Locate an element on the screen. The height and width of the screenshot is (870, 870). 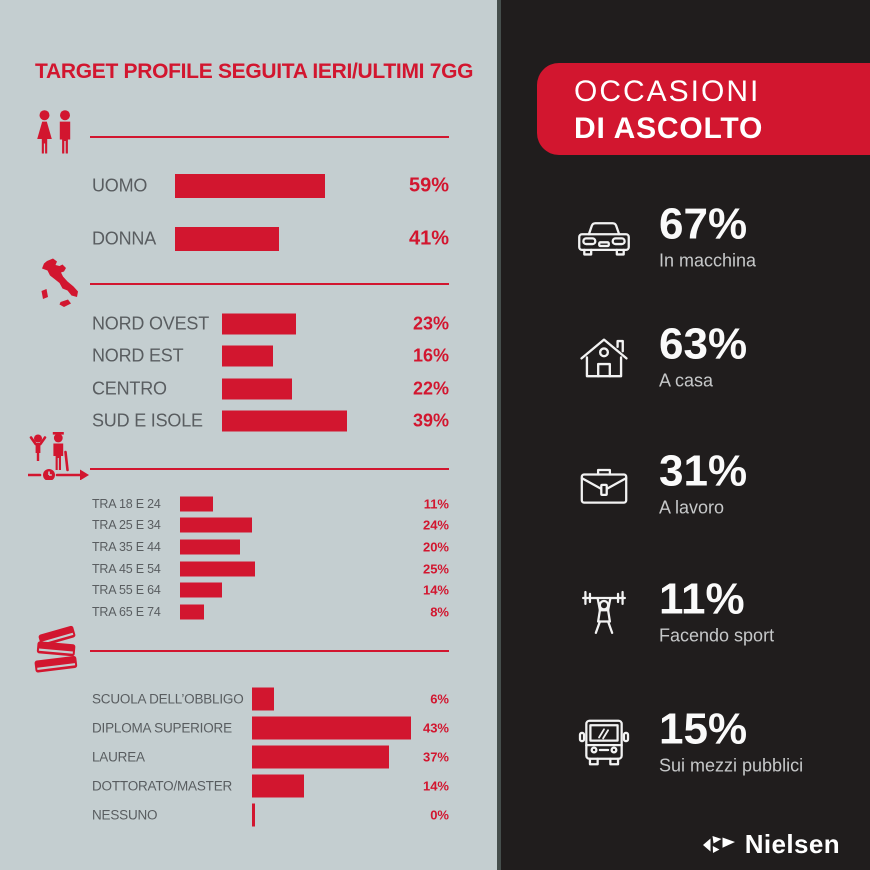
bar-label: UOMO is located at coordinates (120, 185).